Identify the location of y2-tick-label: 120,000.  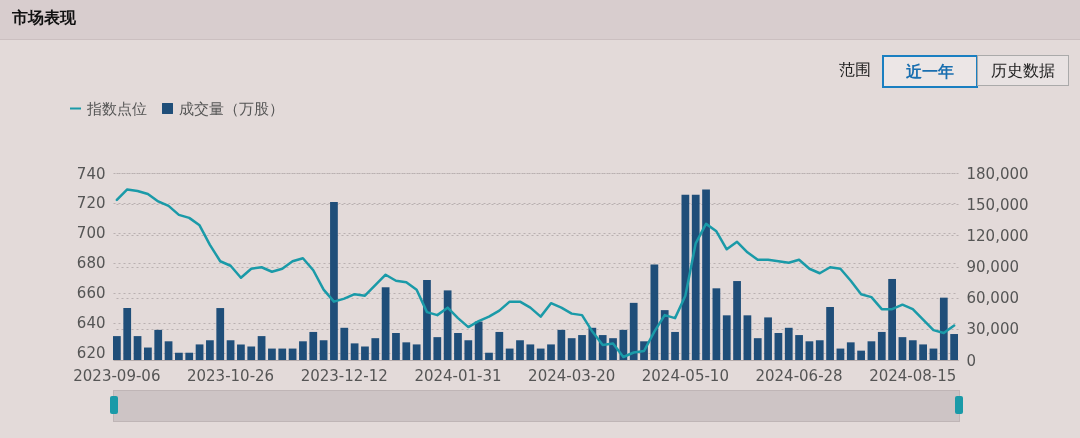
(997, 235).